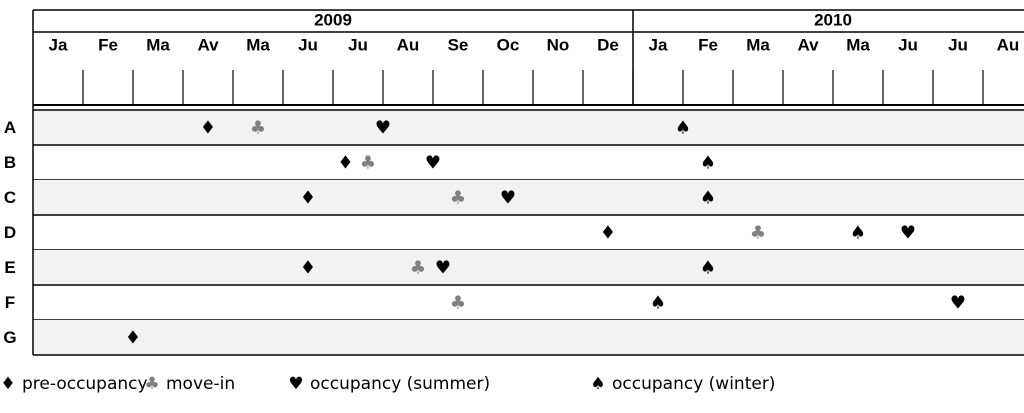 This screenshot has height=413, width=1024. I want to click on year-label: 2009, so click(333, 19).